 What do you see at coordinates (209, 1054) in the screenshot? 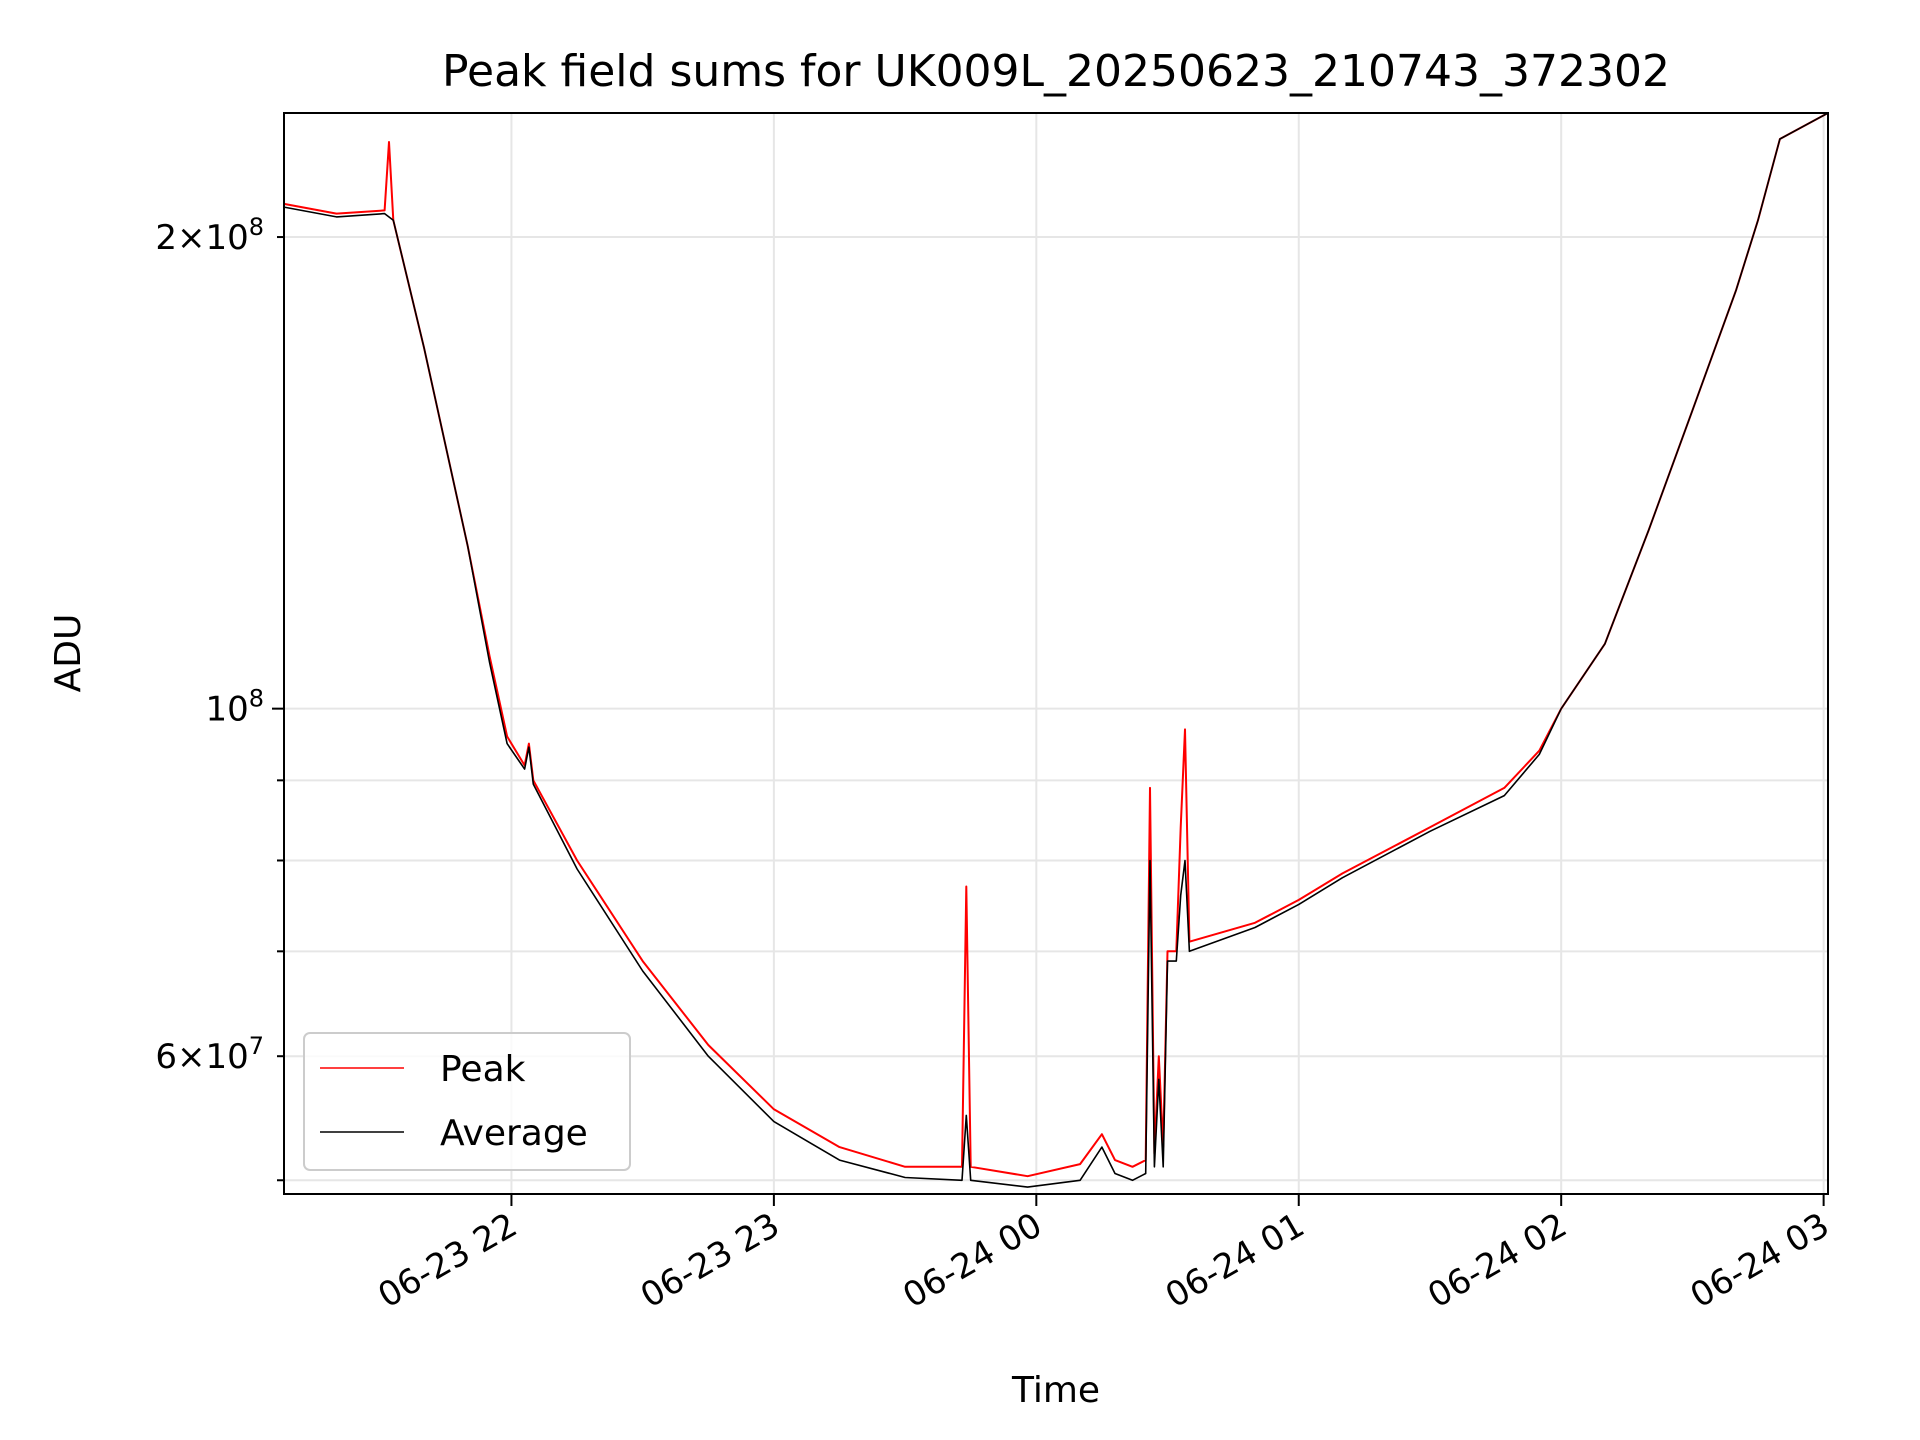
I see `y-tick-label: 6×107` at bounding box center [209, 1054].